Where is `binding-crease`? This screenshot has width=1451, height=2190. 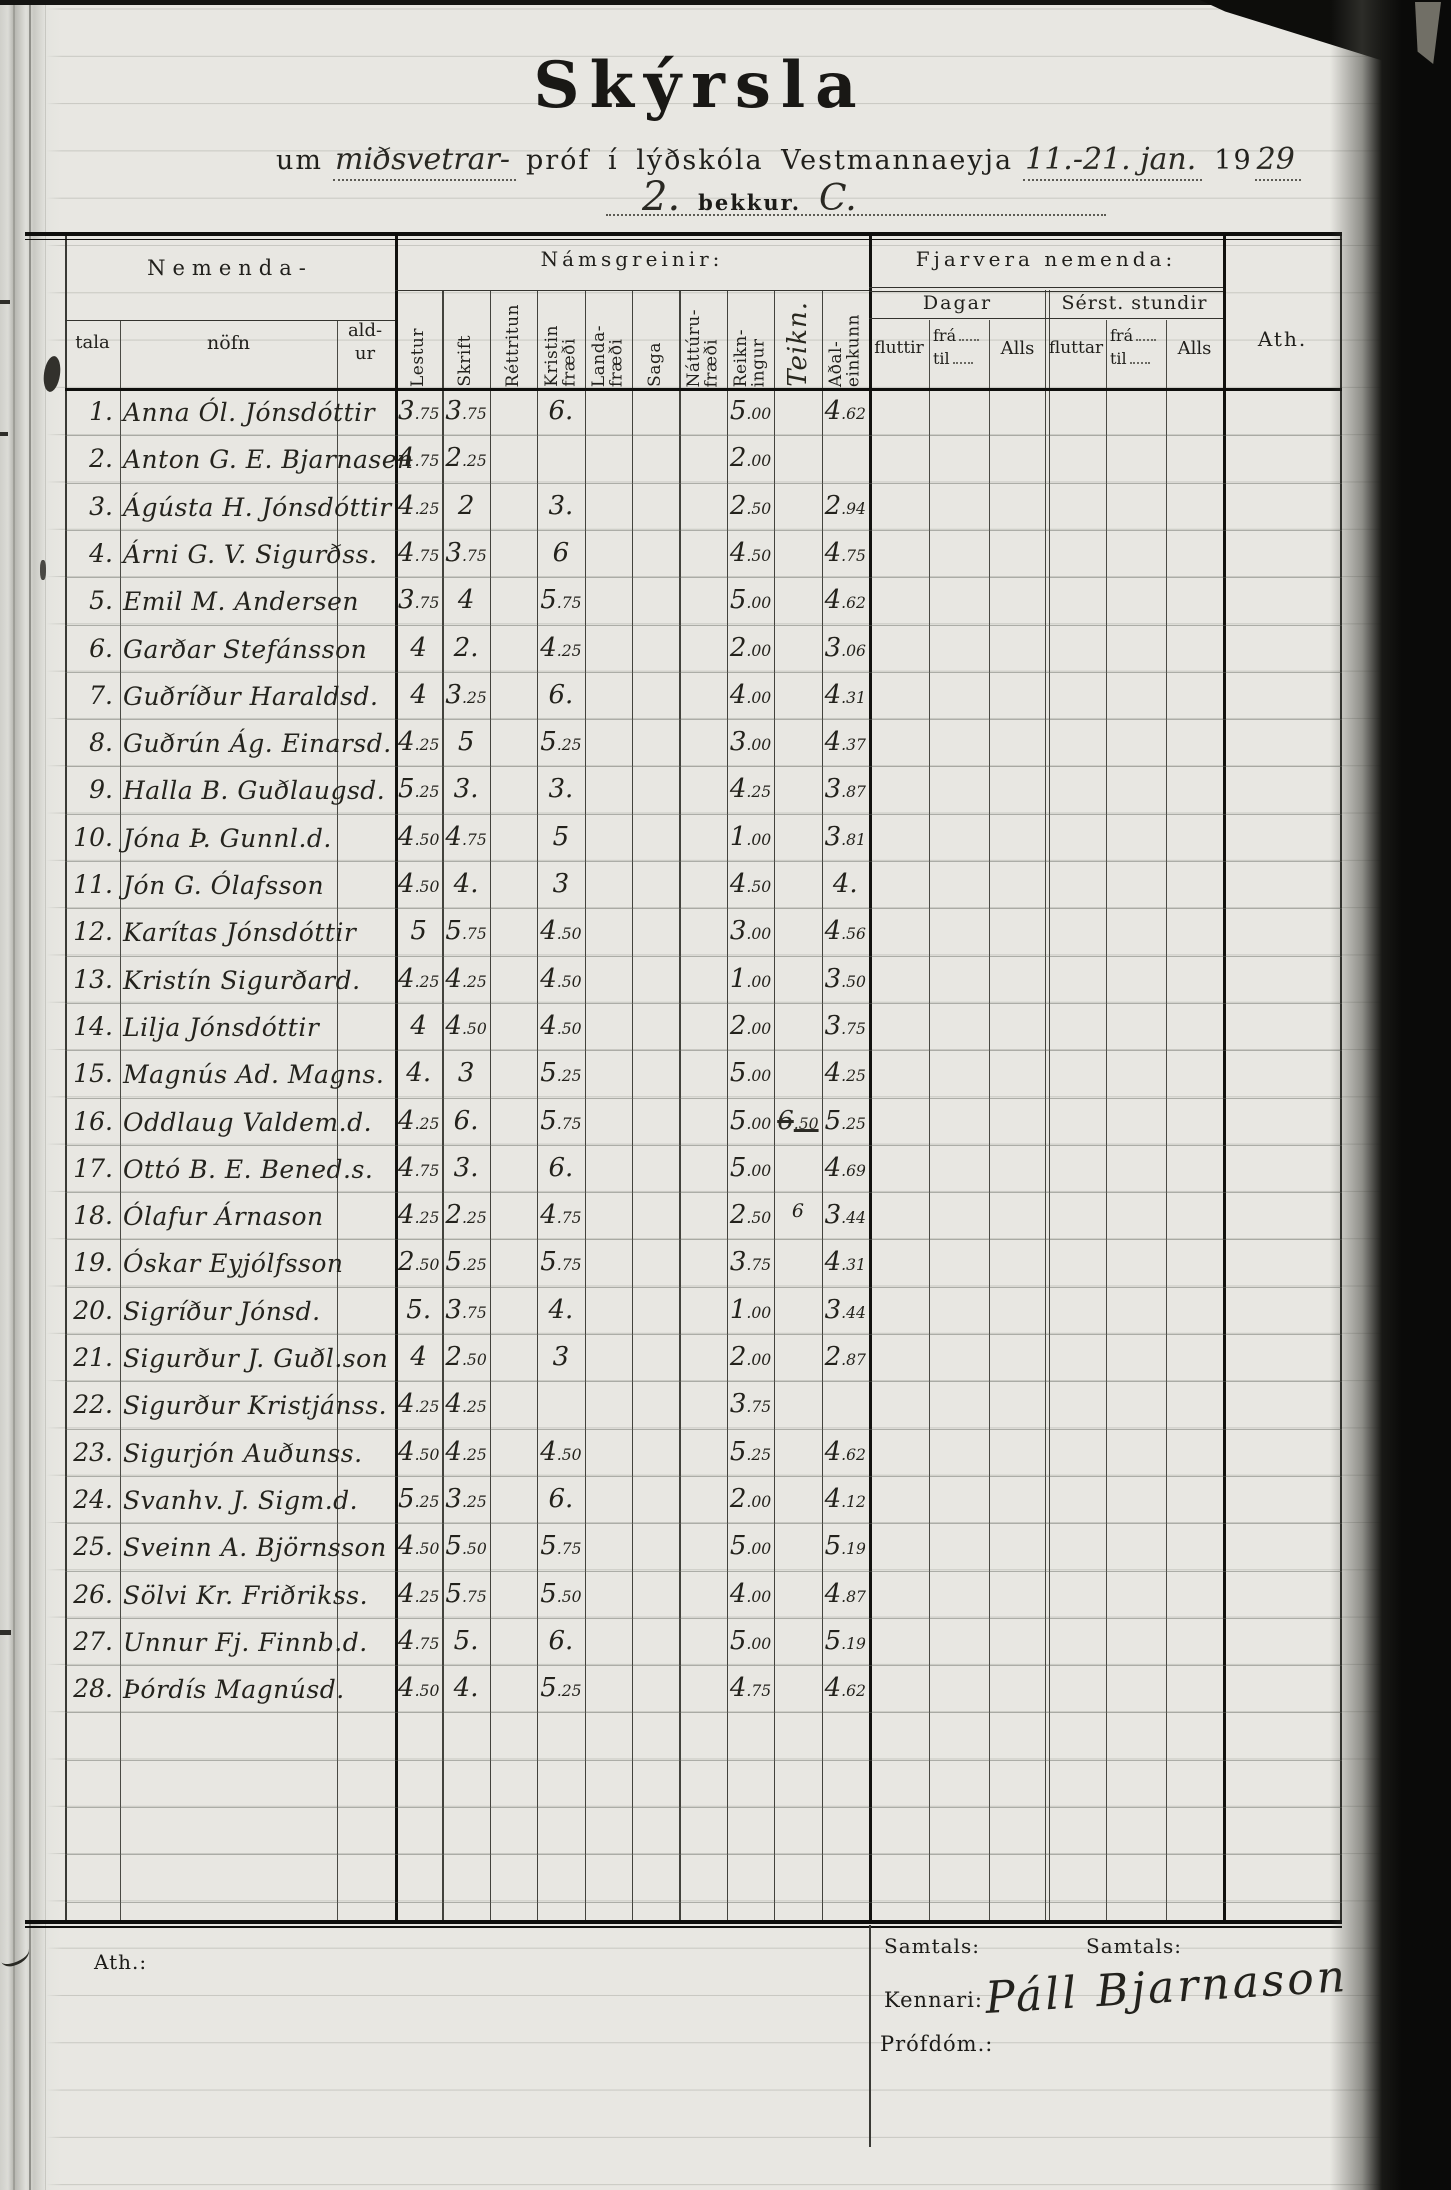
binding-crease is located at coordinates (30, 1095).